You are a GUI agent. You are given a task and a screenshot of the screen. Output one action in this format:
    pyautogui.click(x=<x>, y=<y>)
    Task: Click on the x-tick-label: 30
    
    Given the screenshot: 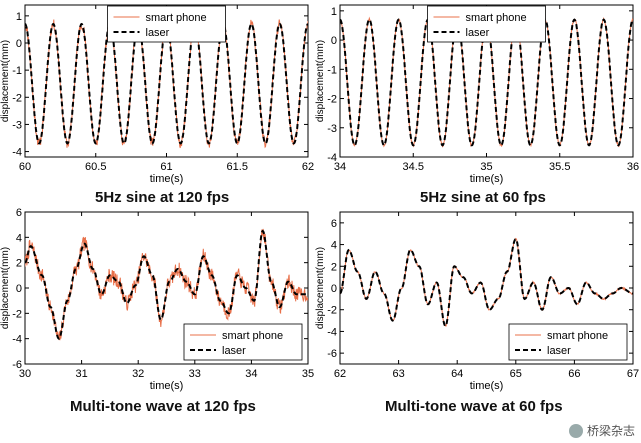 What is the action you would take?
    pyautogui.click(x=25, y=374)
    